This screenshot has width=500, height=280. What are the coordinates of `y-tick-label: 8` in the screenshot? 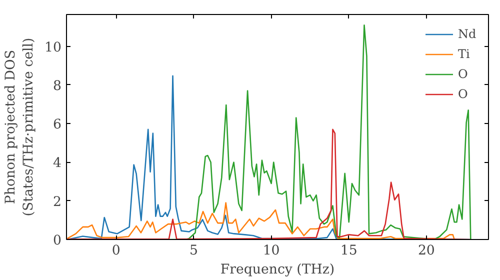 It's located at (57, 86).